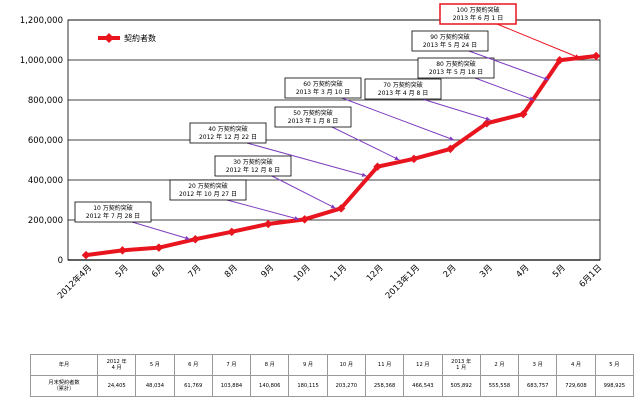  I want to click on annotation-date: 2013 年 5 月 24 日, so click(450, 45).